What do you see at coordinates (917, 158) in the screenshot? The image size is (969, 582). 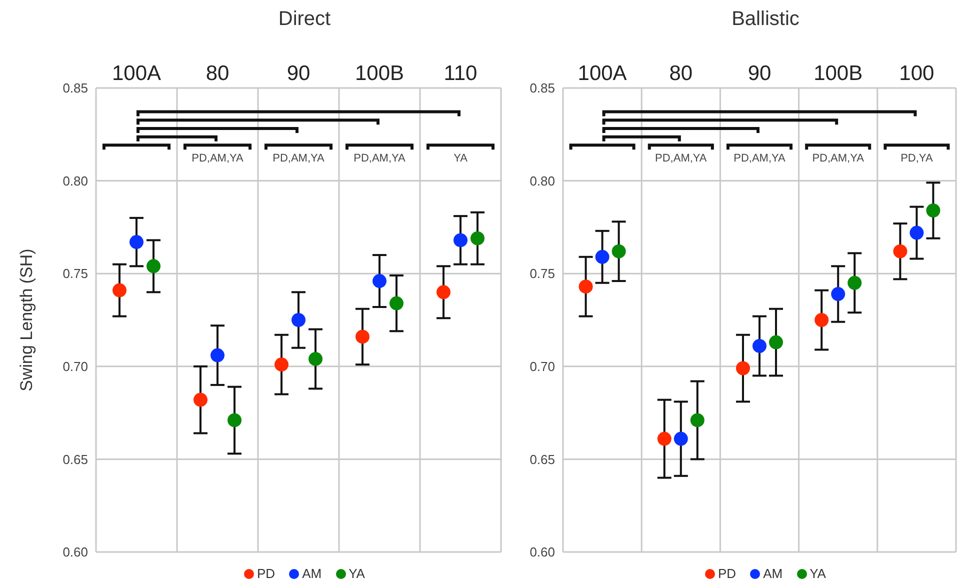 I see `annotation: PD,YA` at bounding box center [917, 158].